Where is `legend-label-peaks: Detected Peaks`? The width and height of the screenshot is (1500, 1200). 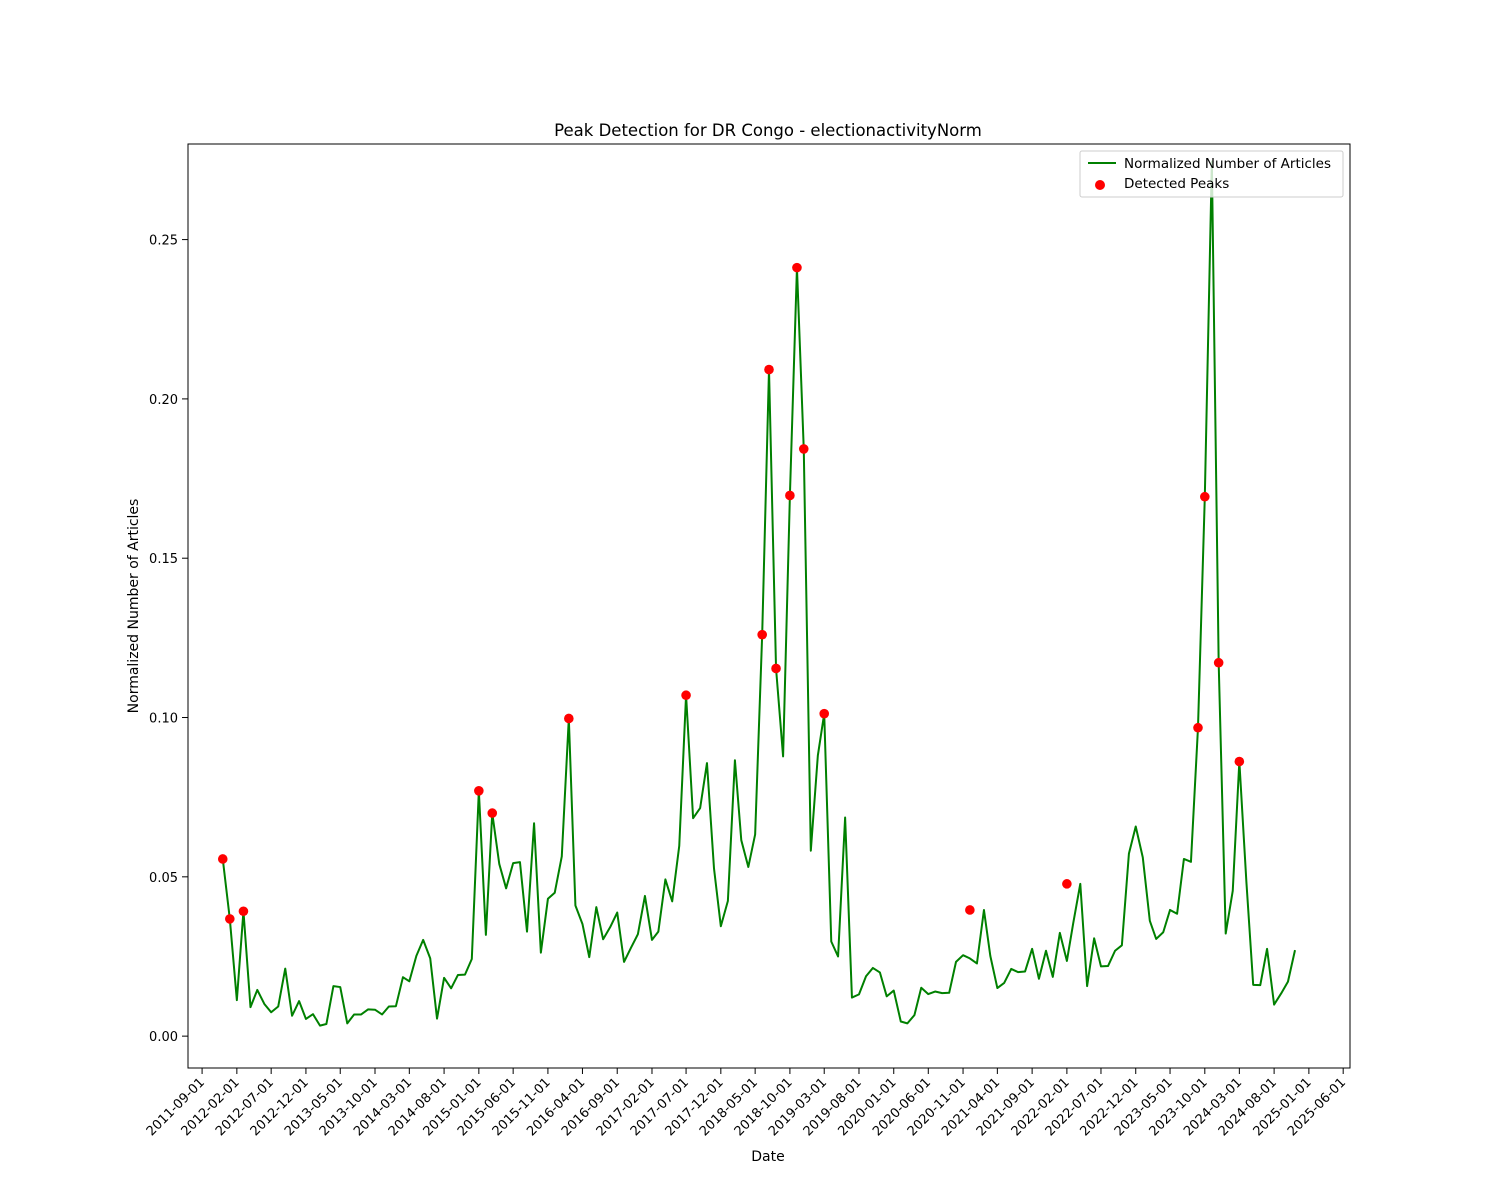
legend-label-peaks: Detected Peaks is located at coordinates (1176, 184).